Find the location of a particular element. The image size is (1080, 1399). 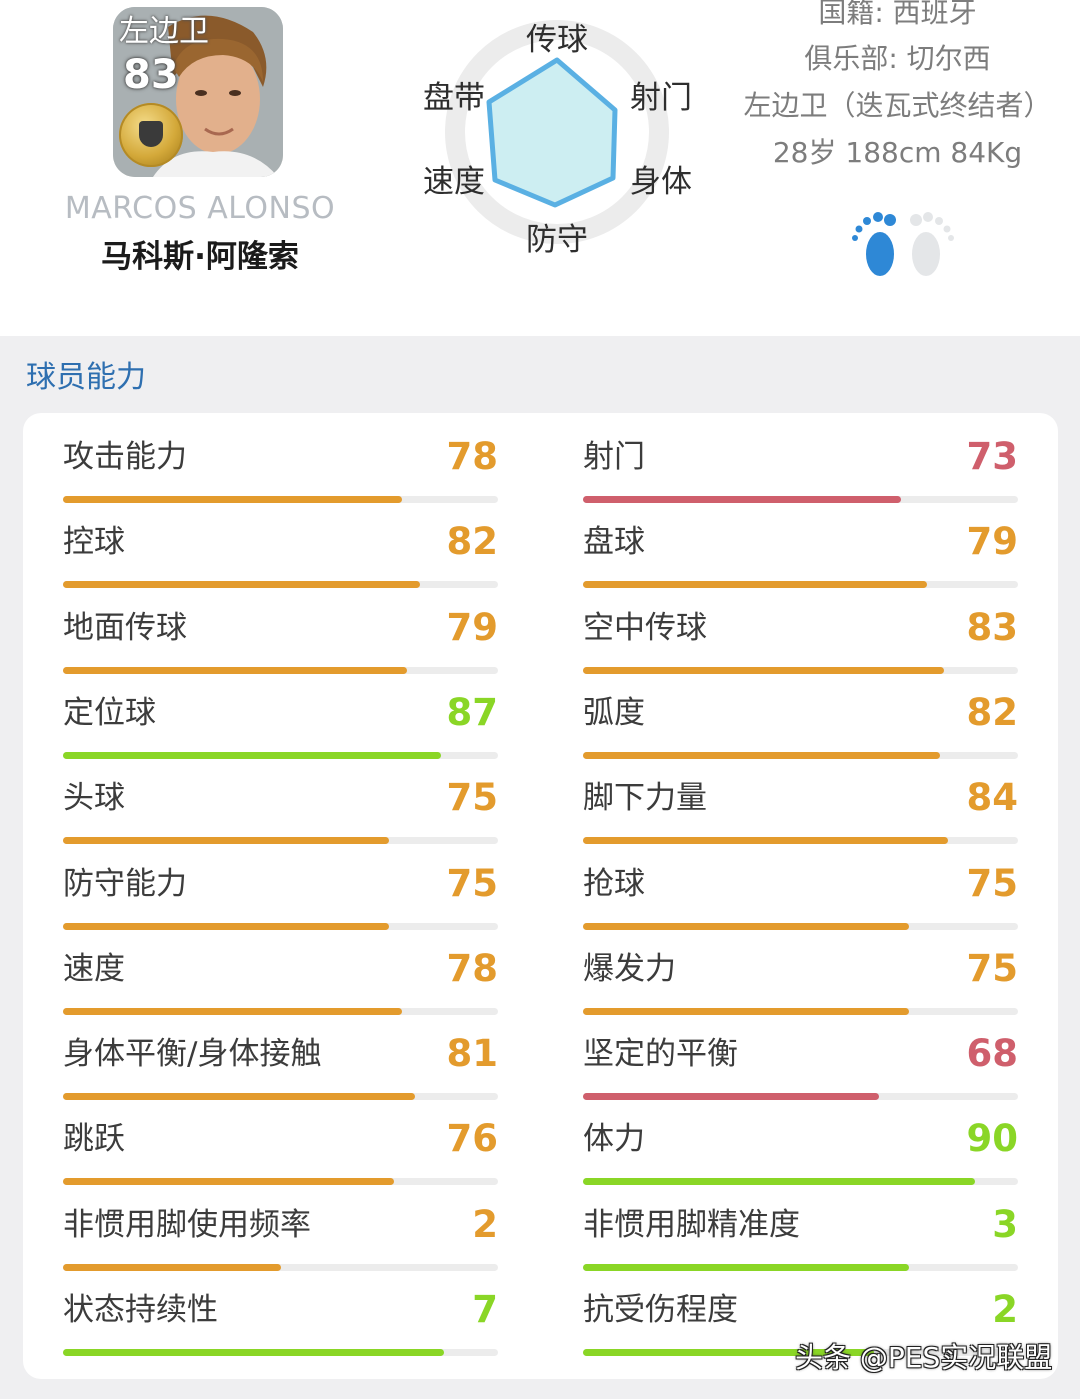

player-physical: 28岁 188cm 84Kg is located at coordinates (897, 152).